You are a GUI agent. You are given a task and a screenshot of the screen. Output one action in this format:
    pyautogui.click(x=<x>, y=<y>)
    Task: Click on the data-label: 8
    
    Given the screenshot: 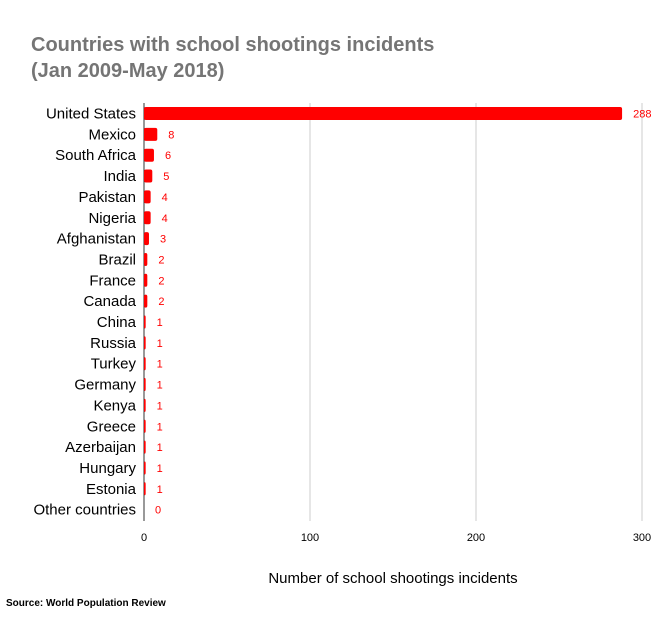 What is the action you would take?
    pyautogui.click(x=171, y=135)
    